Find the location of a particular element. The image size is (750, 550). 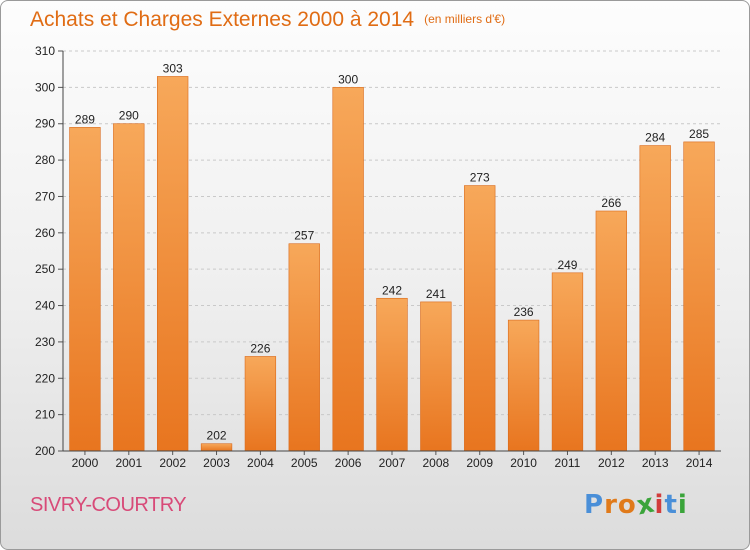

data-label: 236 is located at coordinates (524, 312).